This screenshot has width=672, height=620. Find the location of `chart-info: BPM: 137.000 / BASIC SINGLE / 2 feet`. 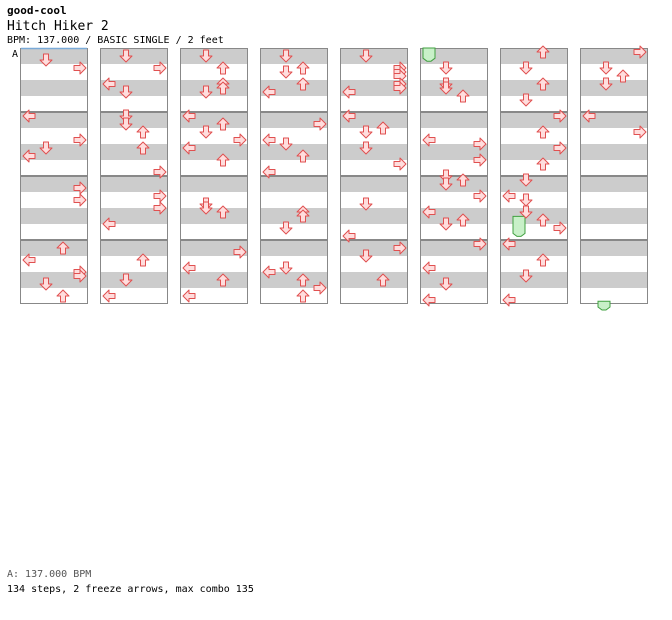

chart-info: BPM: 137.000 / BASIC SINGLE / 2 feet is located at coordinates (115, 40).